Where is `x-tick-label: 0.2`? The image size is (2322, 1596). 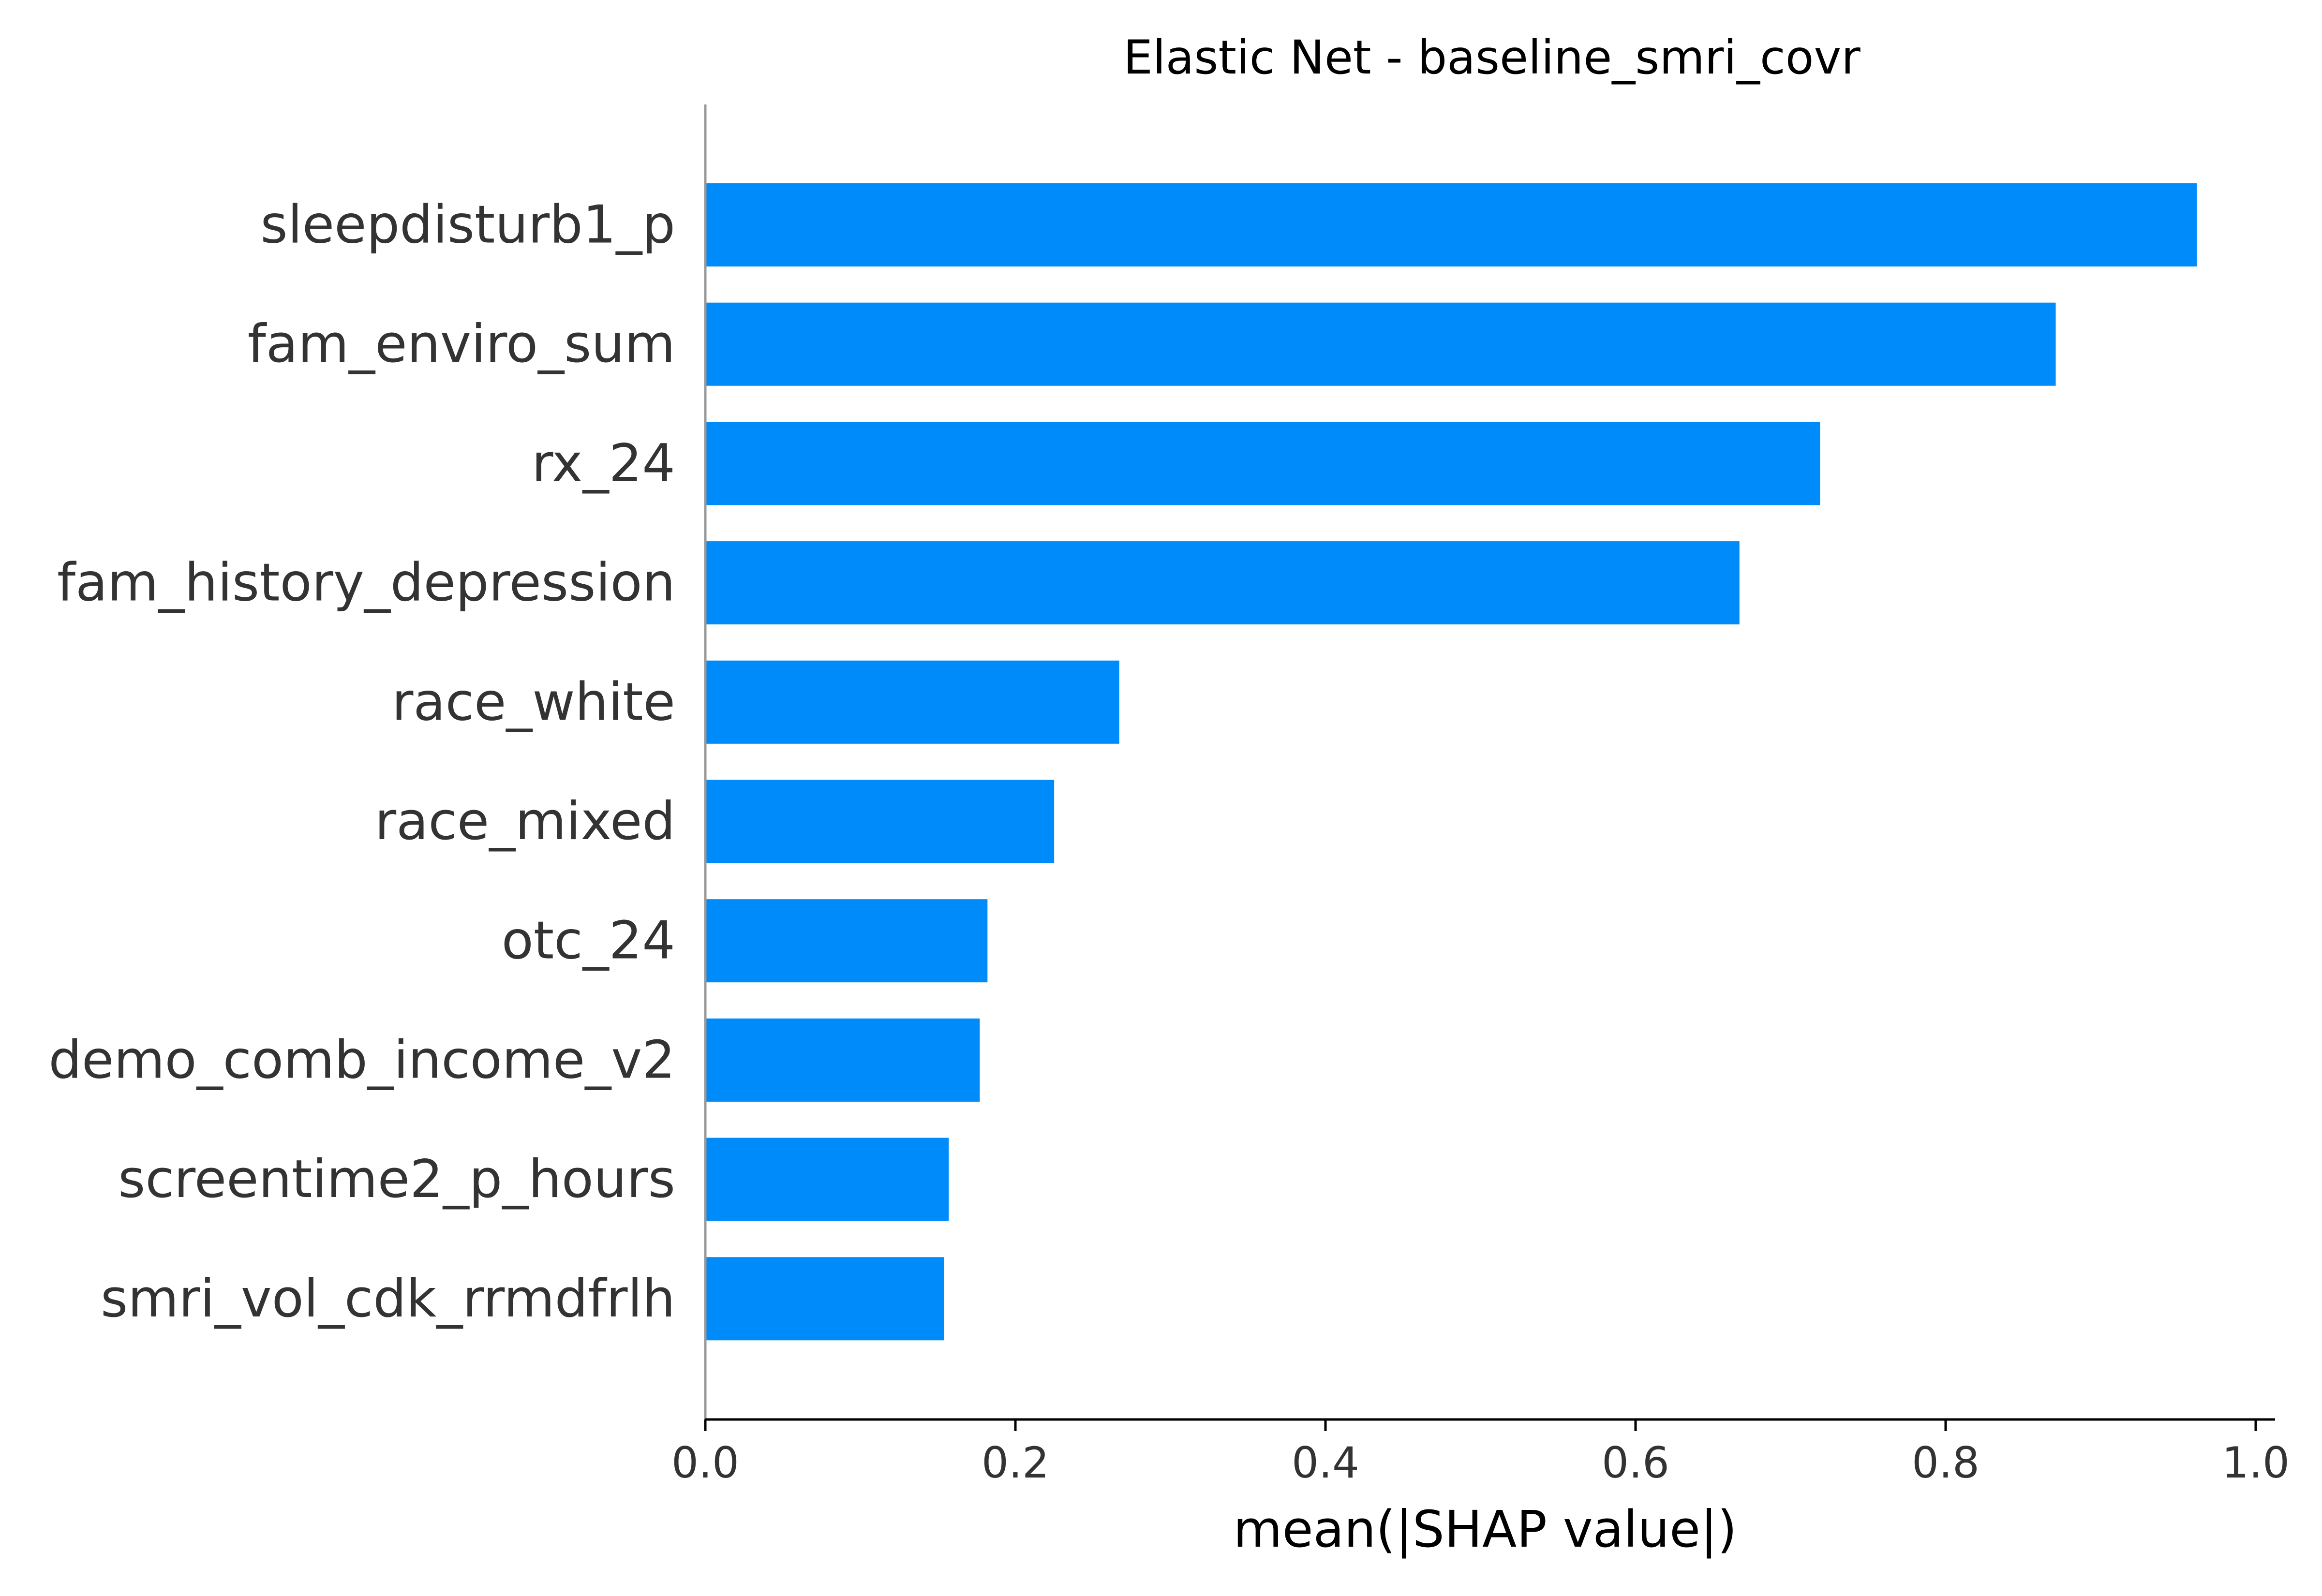
x-tick-label: 0.2 is located at coordinates (1015, 1463).